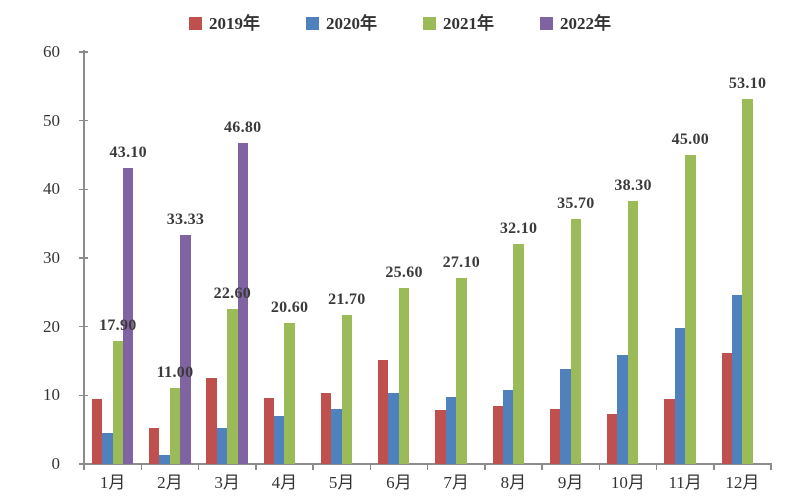 Image resolution: width=800 pixels, height=502 pixels. What do you see at coordinates (680, 396) in the screenshot?
I see `bar-2020年-11月` at bounding box center [680, 396].